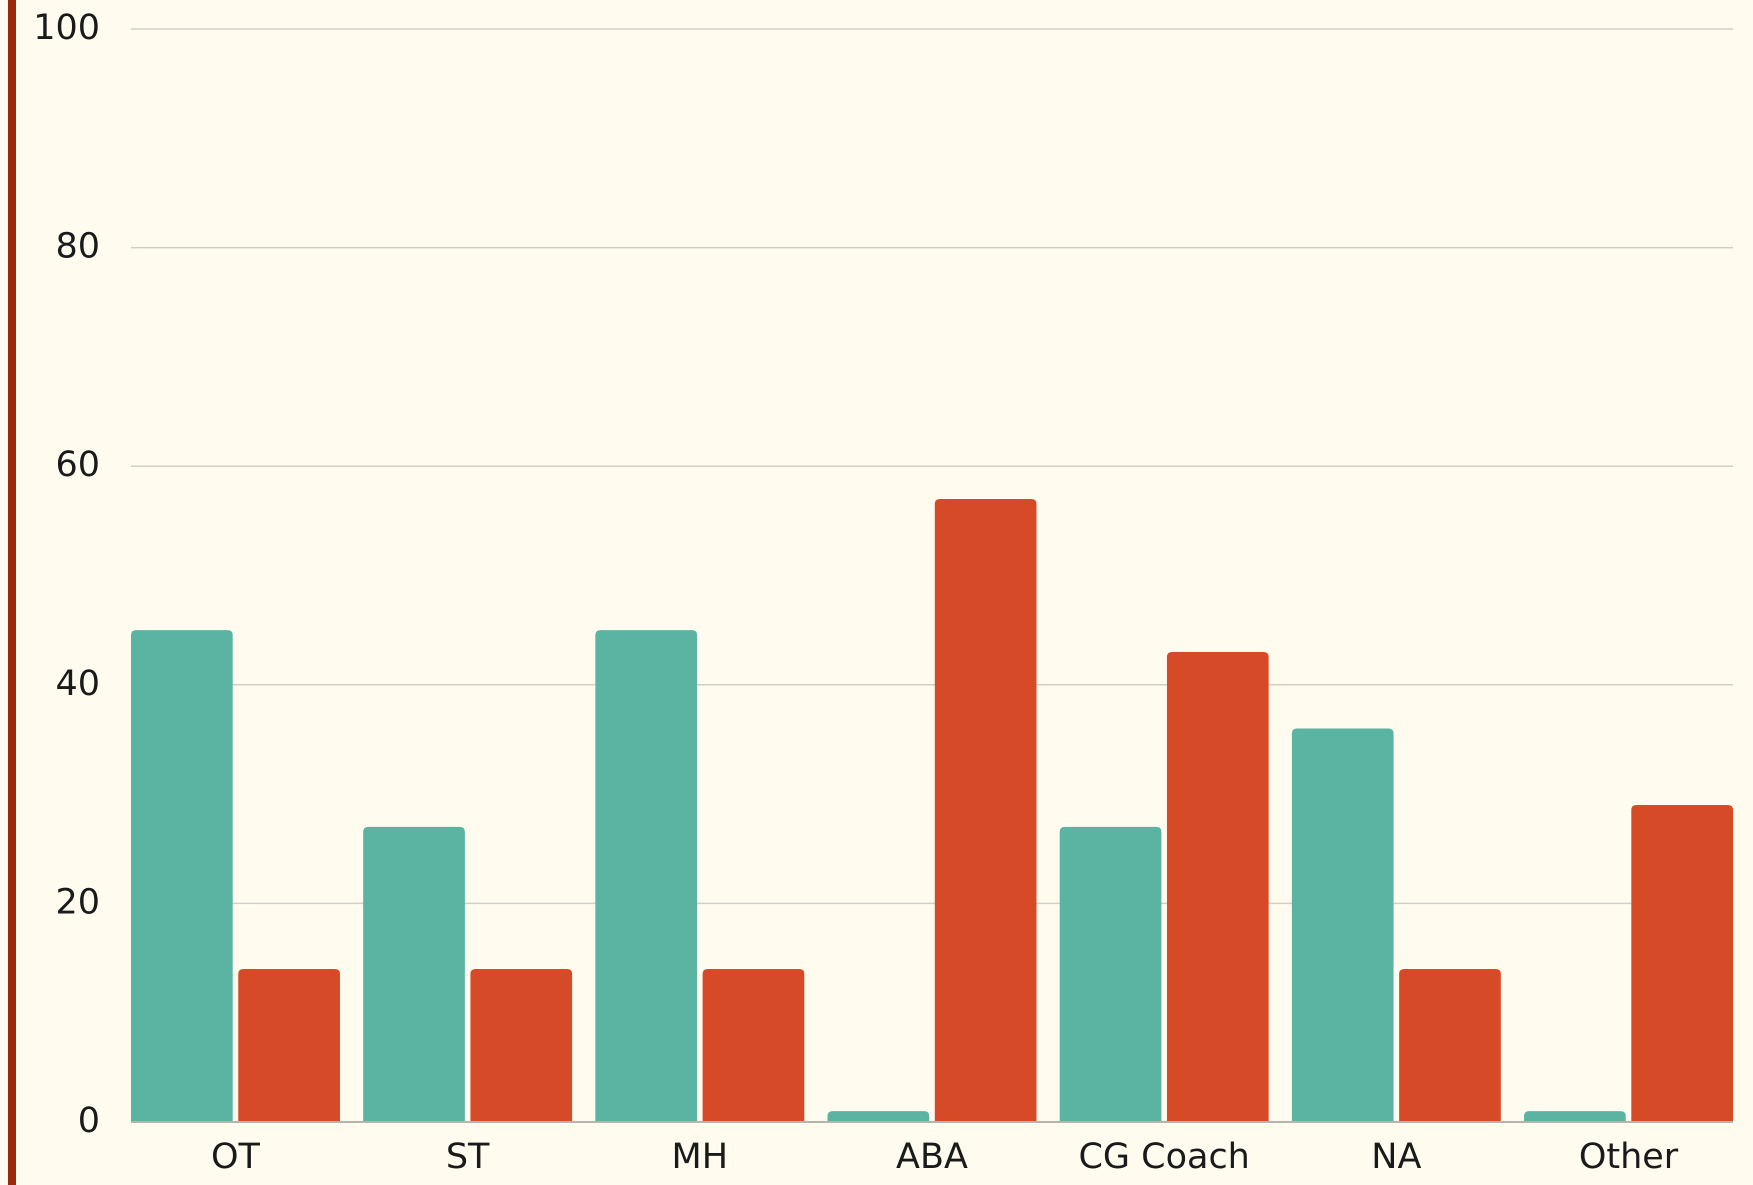 The width and height of the screenshot is (1753, 1185). What do you see at coordinates (12, 592) in the screenshot?
I see `left-border` at bounding box center [12, 592].